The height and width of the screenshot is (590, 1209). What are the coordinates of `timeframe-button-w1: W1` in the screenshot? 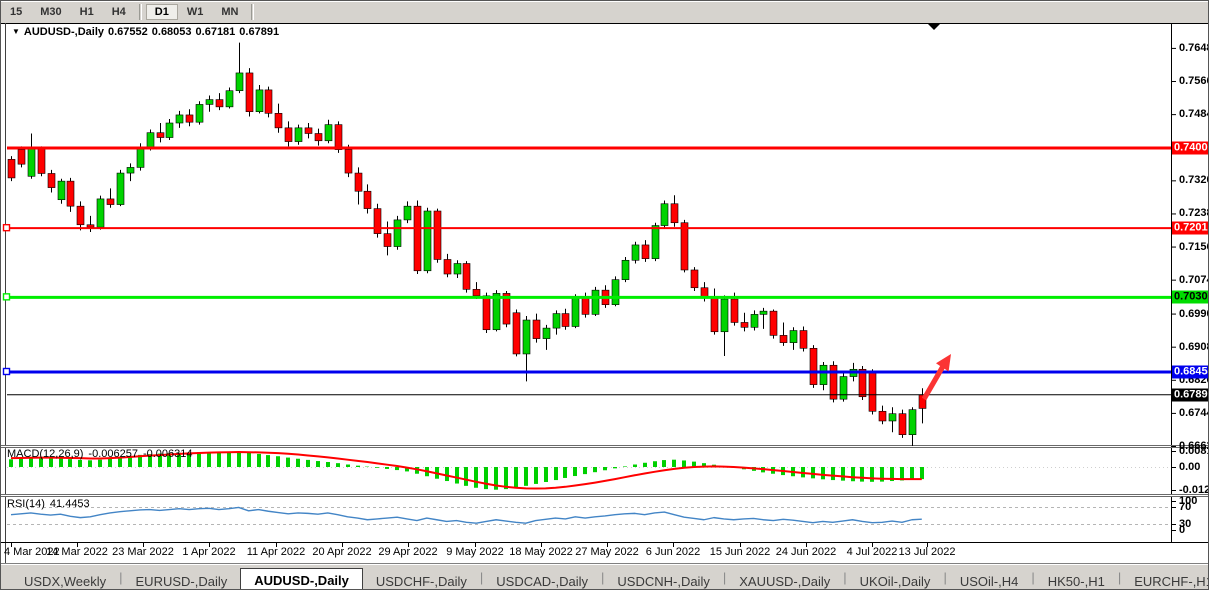 It's located at (195, 12).